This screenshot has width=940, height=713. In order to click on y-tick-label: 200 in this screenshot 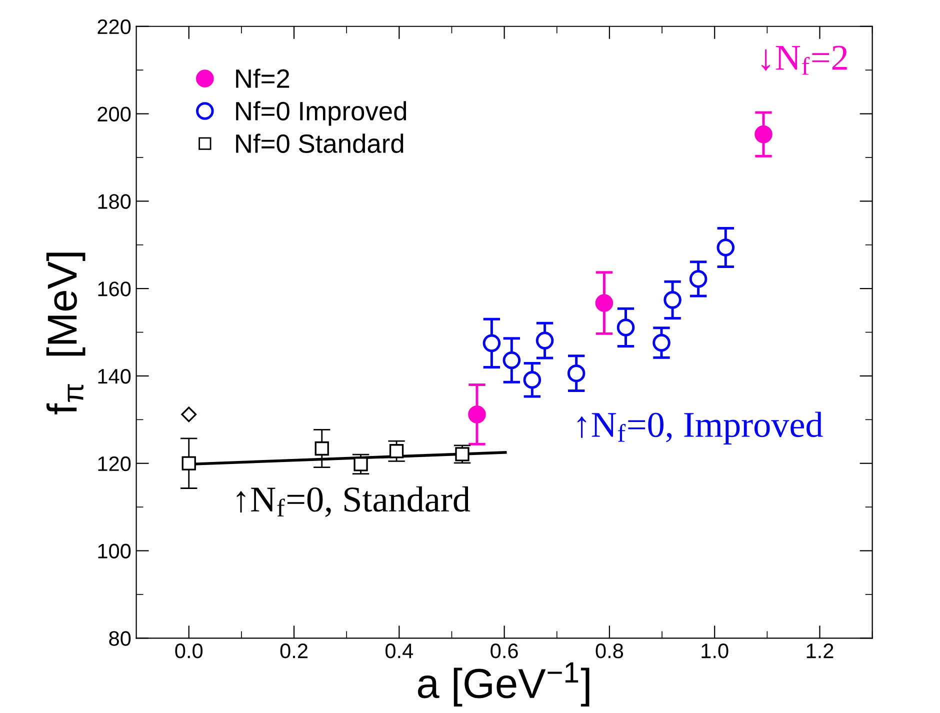, I will do `click(114, 114)`.